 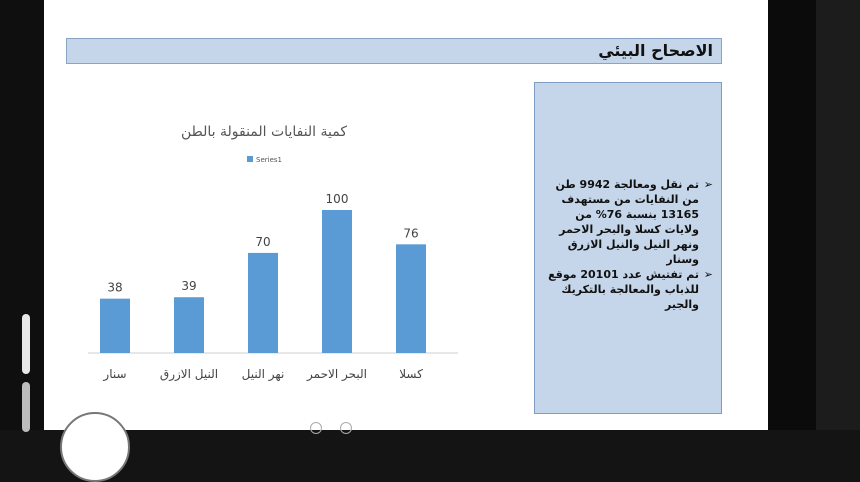 I want to click on legend-label: Series1, so click(x=269, y=160).